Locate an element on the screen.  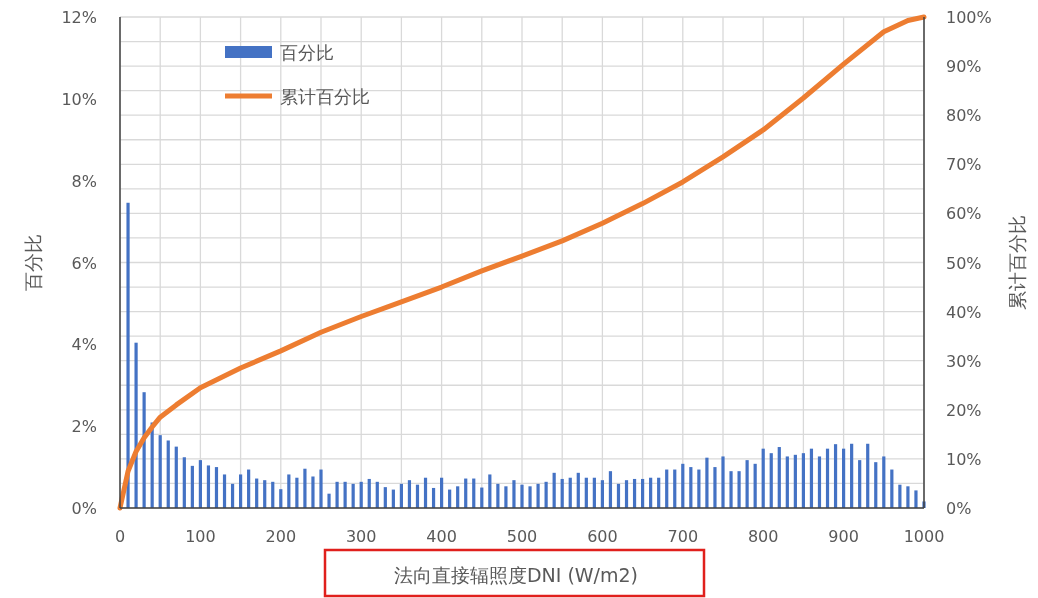
x-tick-label: 800 is located at coordinates (763, 536).